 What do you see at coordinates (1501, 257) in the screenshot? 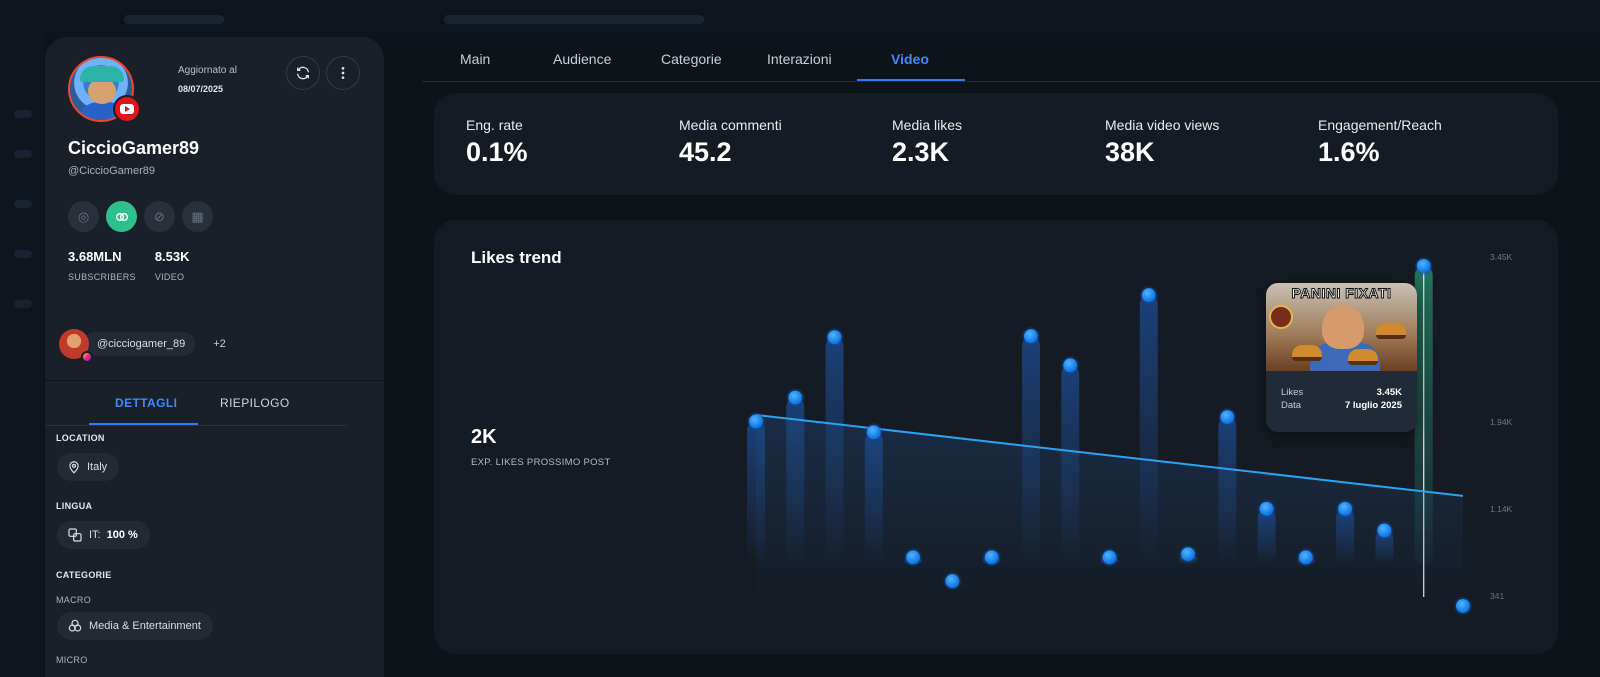
I see `y-tick-label: 3.45K` at bounding box center [1501, 257].